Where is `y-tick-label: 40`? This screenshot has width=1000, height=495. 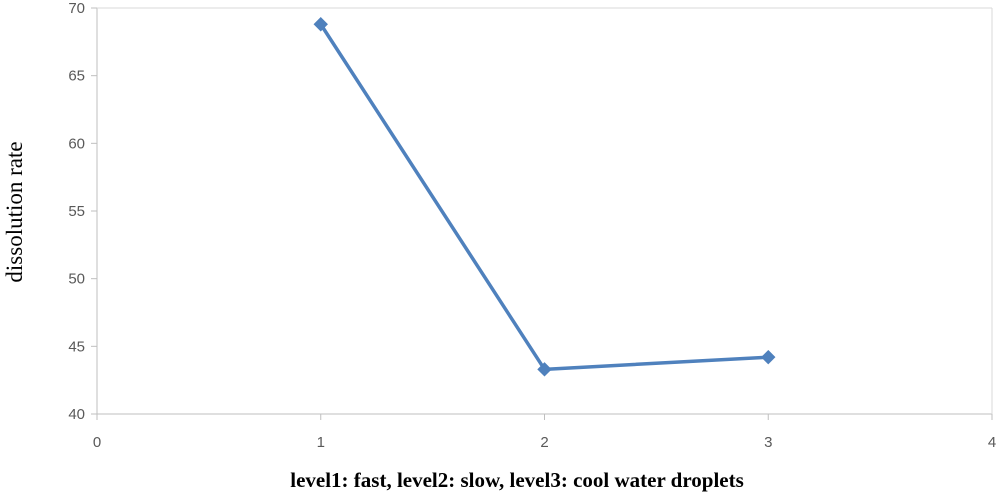 y-tick-label: 40 is located at coordinates (76, 414).